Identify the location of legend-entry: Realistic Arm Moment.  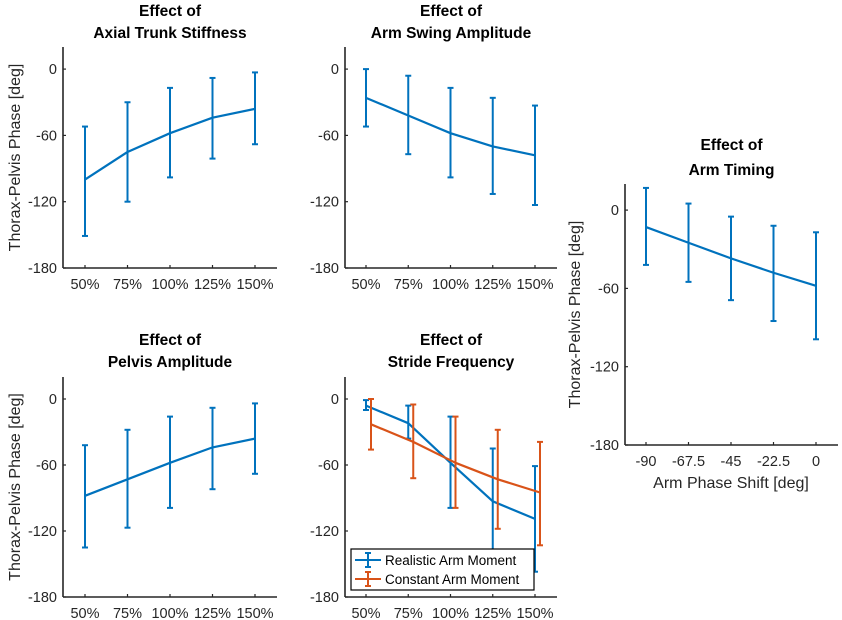
(436, 560).